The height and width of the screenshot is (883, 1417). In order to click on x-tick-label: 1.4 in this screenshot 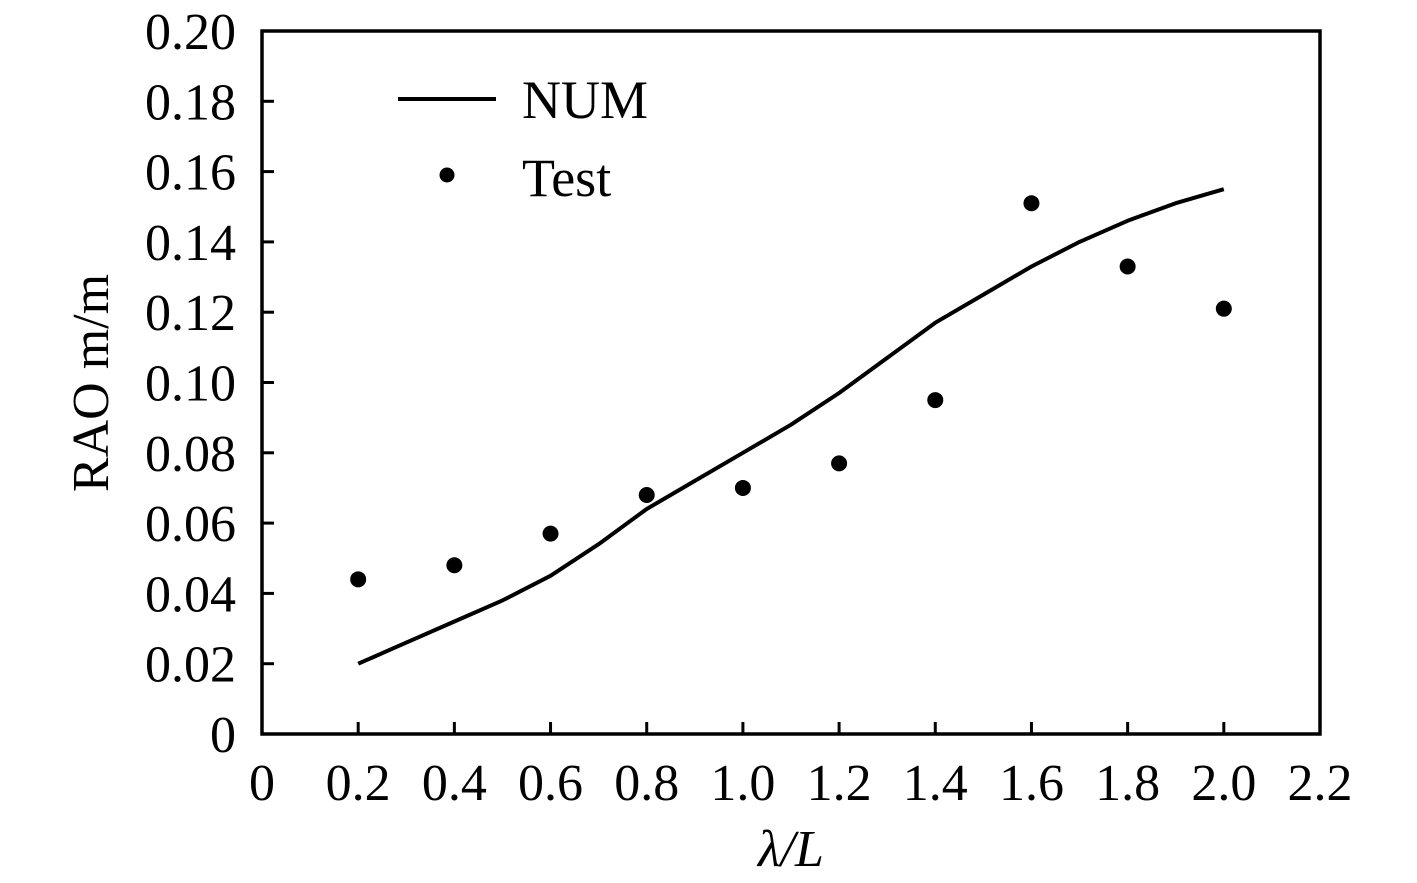, I will do `click(935, 783)`.